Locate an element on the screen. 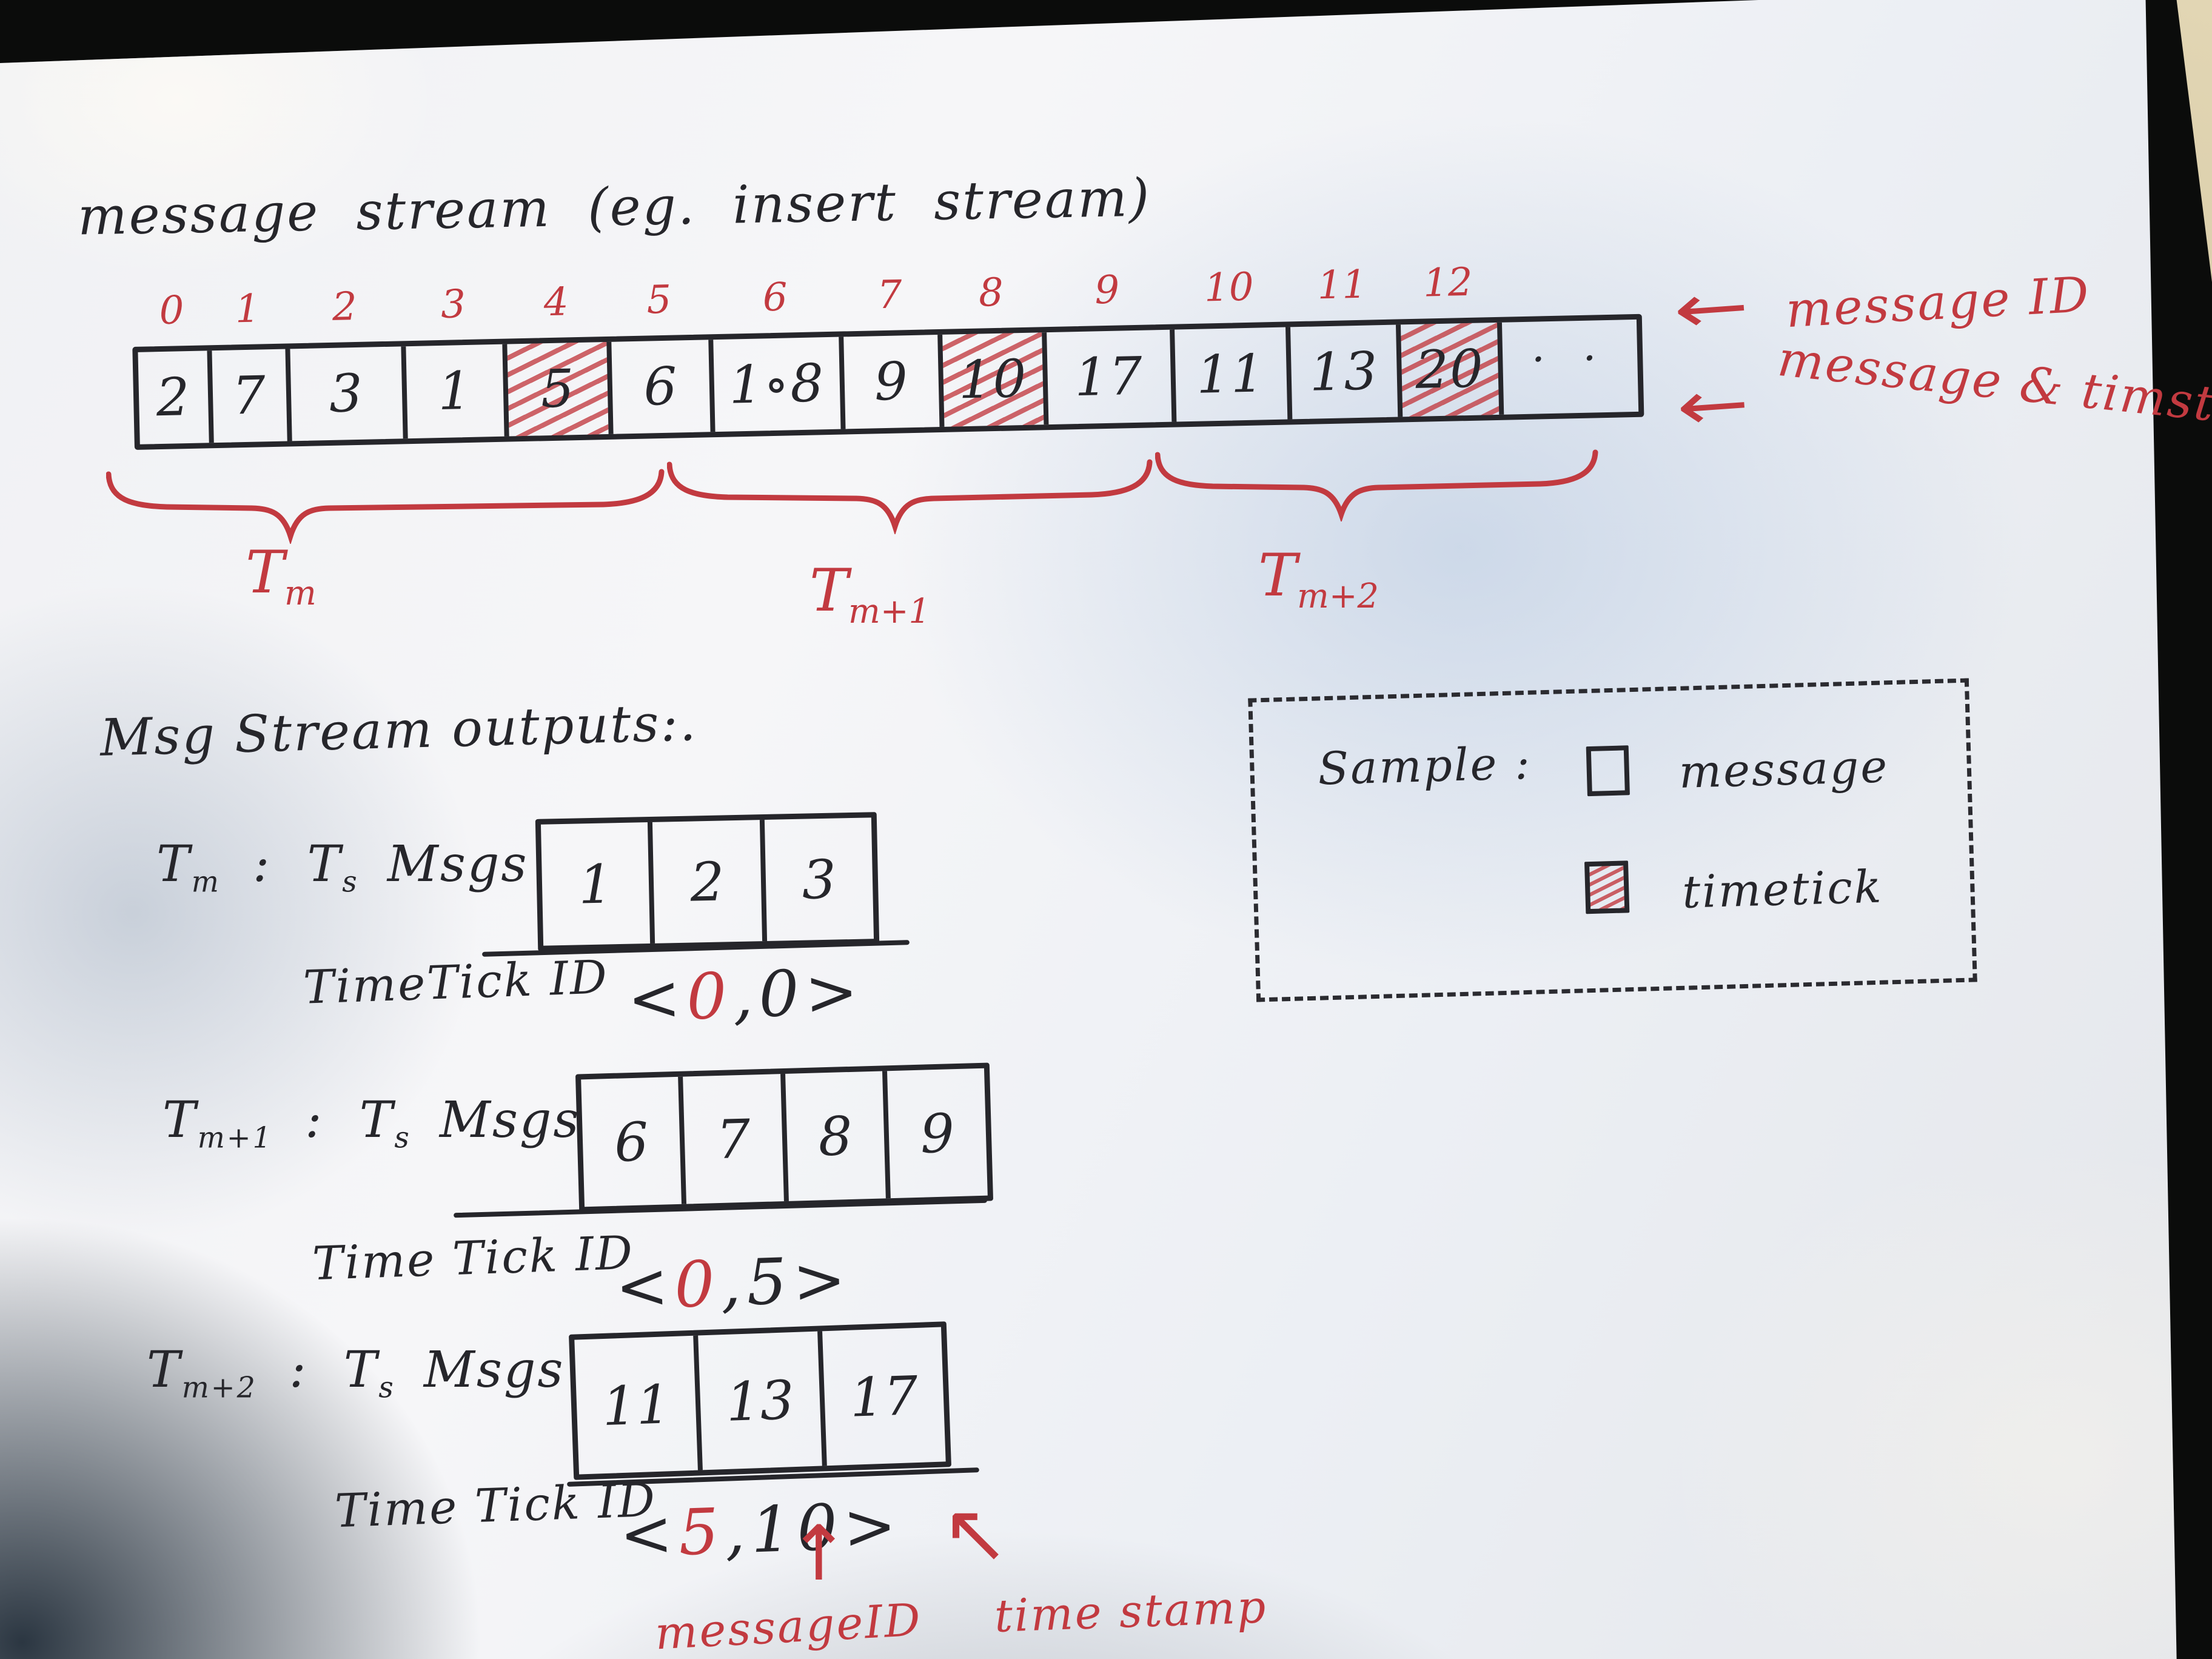  output-msg-cell: 13 is located at coordinates (757, 1401).